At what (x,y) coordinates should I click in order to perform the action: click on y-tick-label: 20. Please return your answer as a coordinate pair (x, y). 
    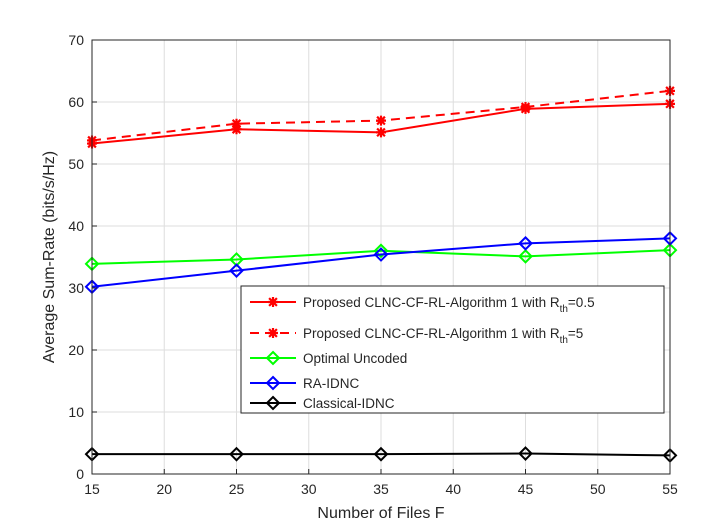
    Looking at the image, I should click on (76, 350).